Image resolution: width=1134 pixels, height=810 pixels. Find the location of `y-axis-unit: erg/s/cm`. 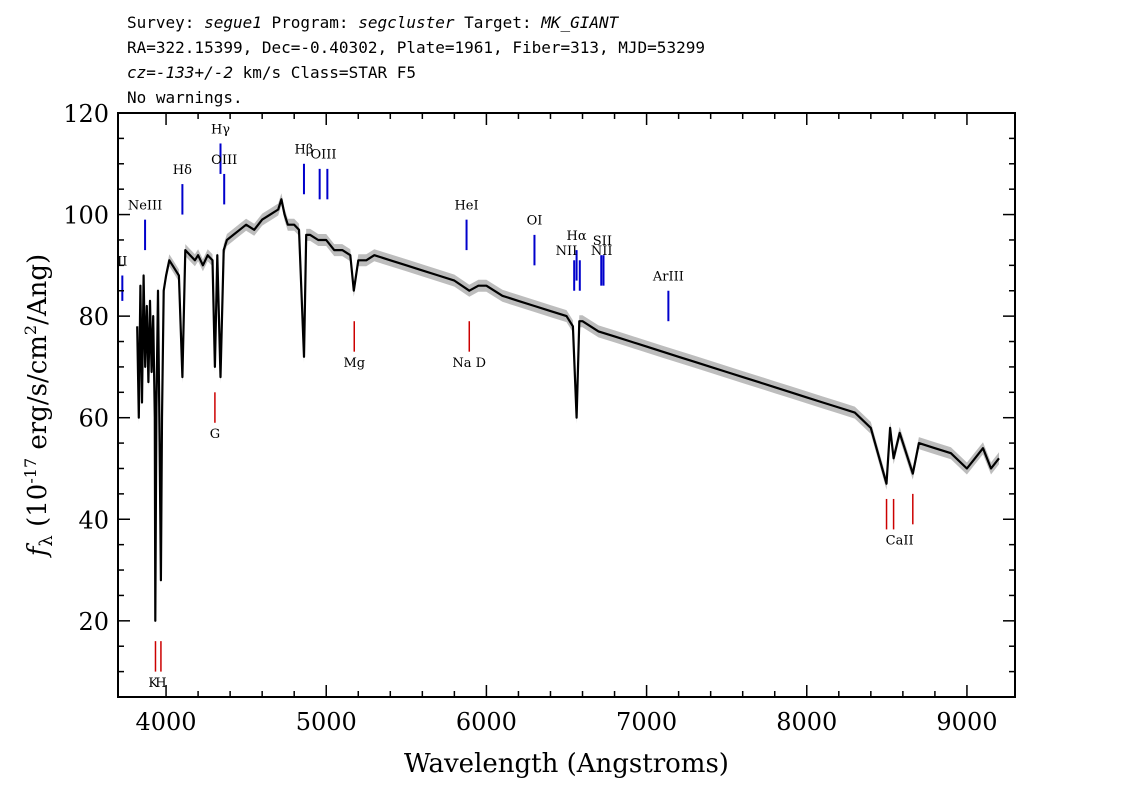

y-axis-unit: erg/s/cm is located at coordinates (38, 396).